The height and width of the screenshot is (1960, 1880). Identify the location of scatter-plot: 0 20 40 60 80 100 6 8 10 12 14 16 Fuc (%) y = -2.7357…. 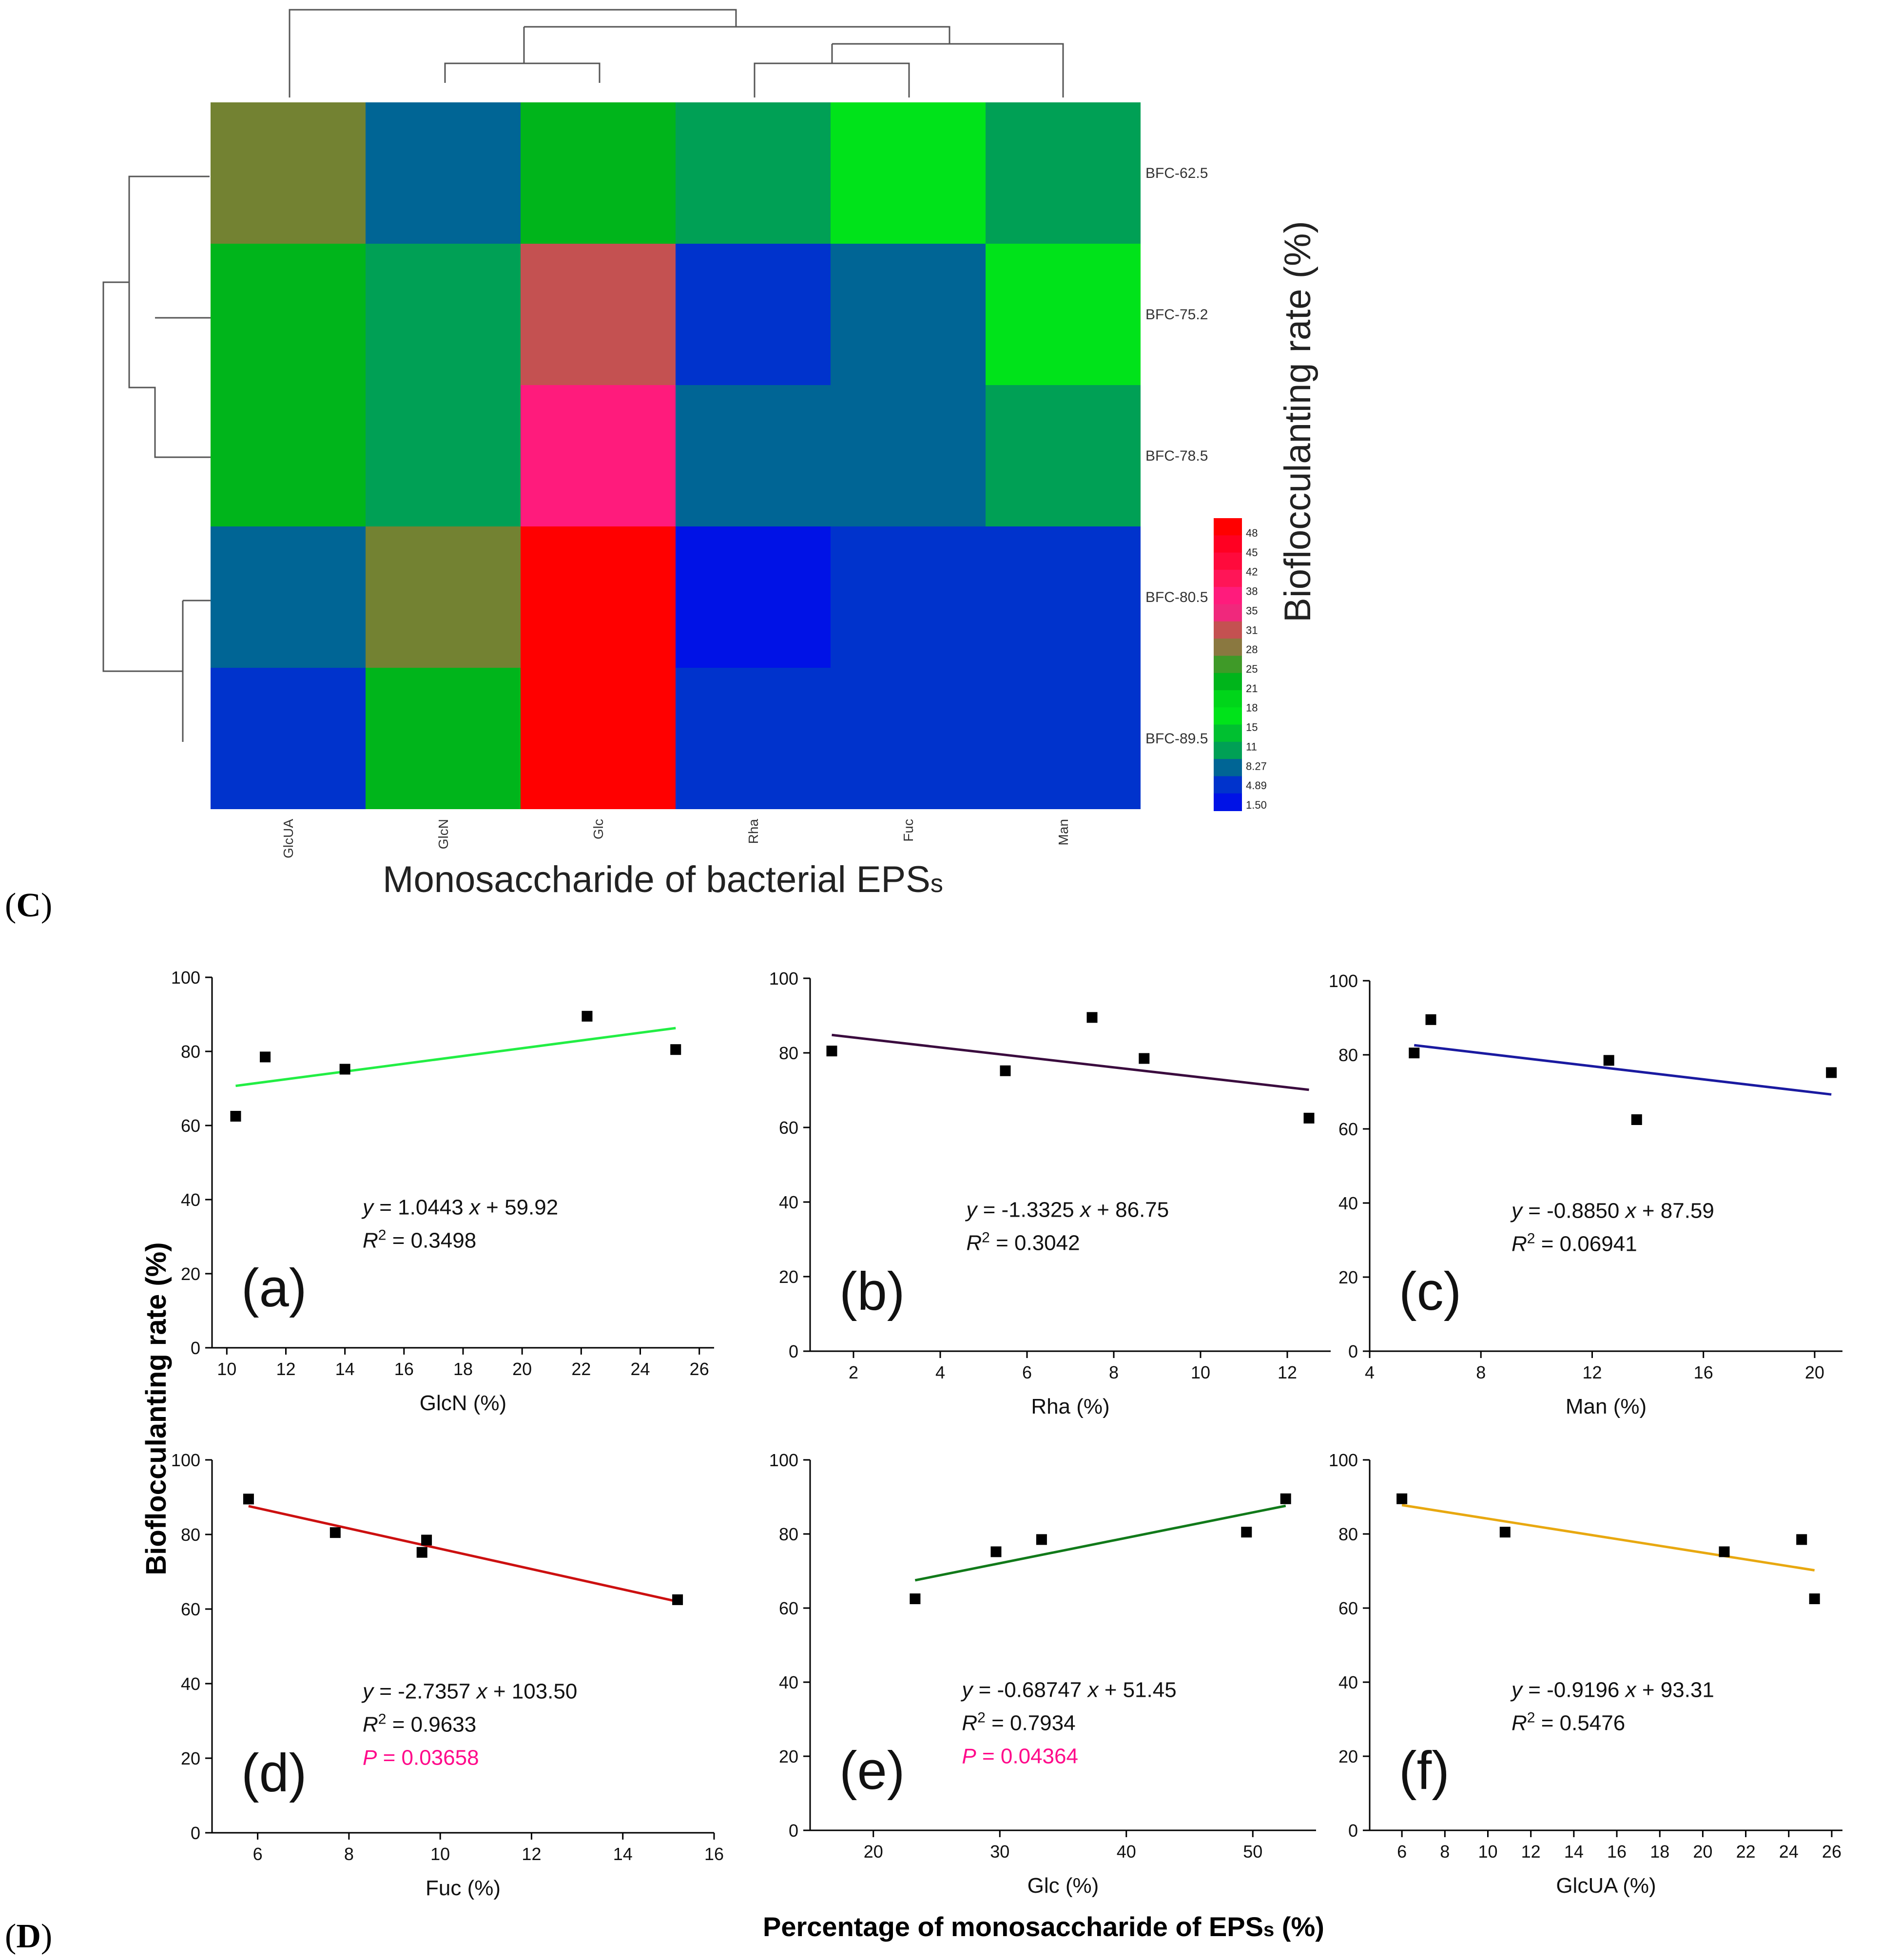
(447, 1675).